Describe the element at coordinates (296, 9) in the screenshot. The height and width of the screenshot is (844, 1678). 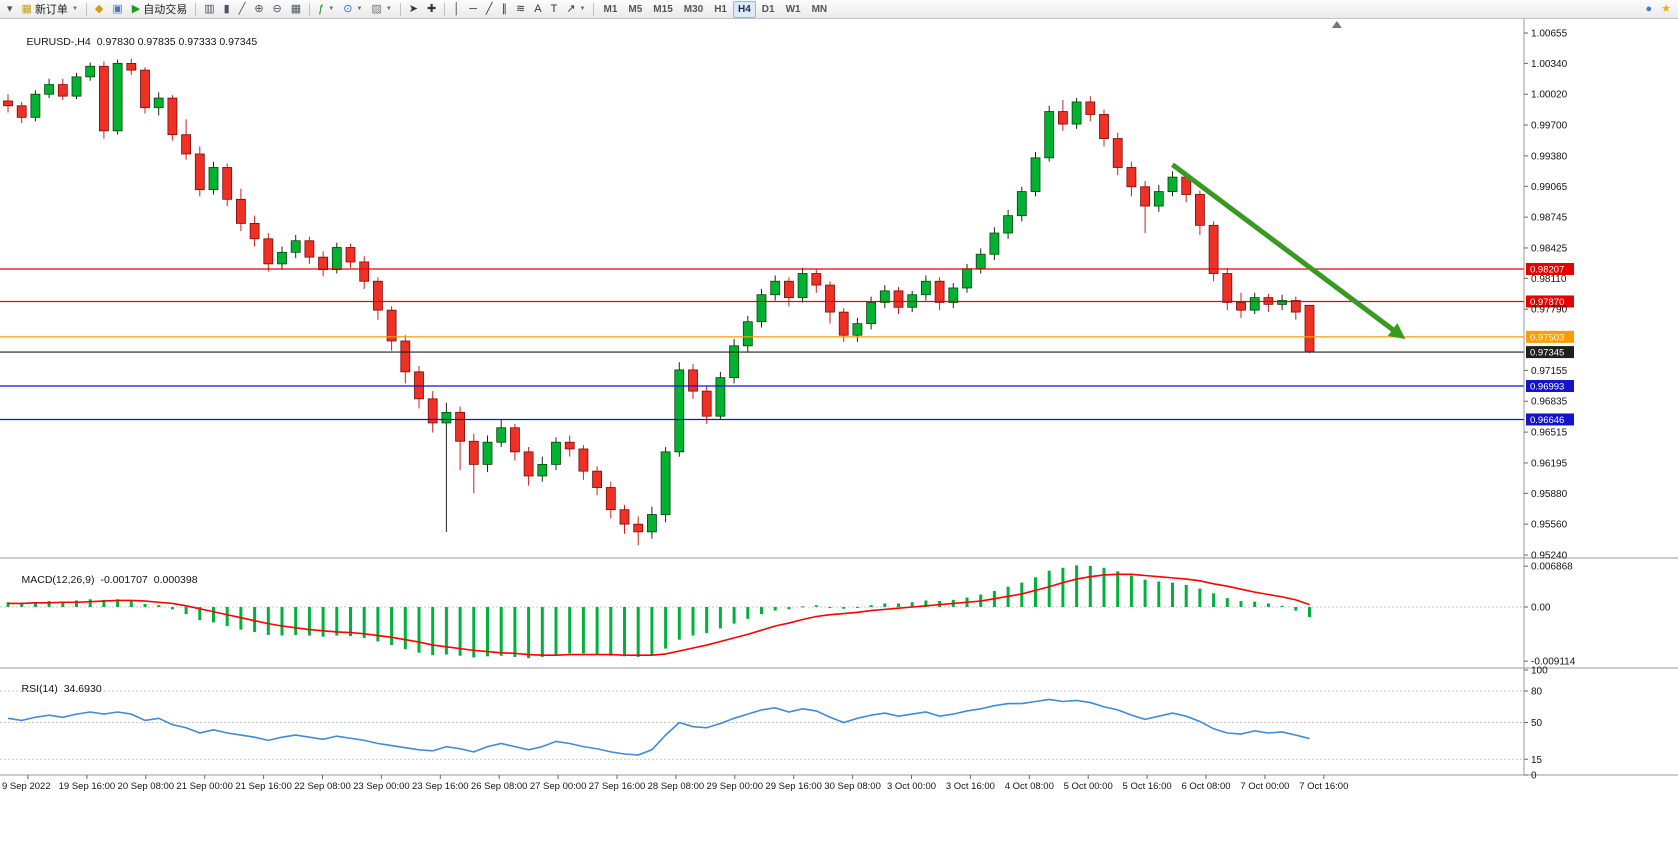
I see `tile-windows-icon: ▦` at that location.